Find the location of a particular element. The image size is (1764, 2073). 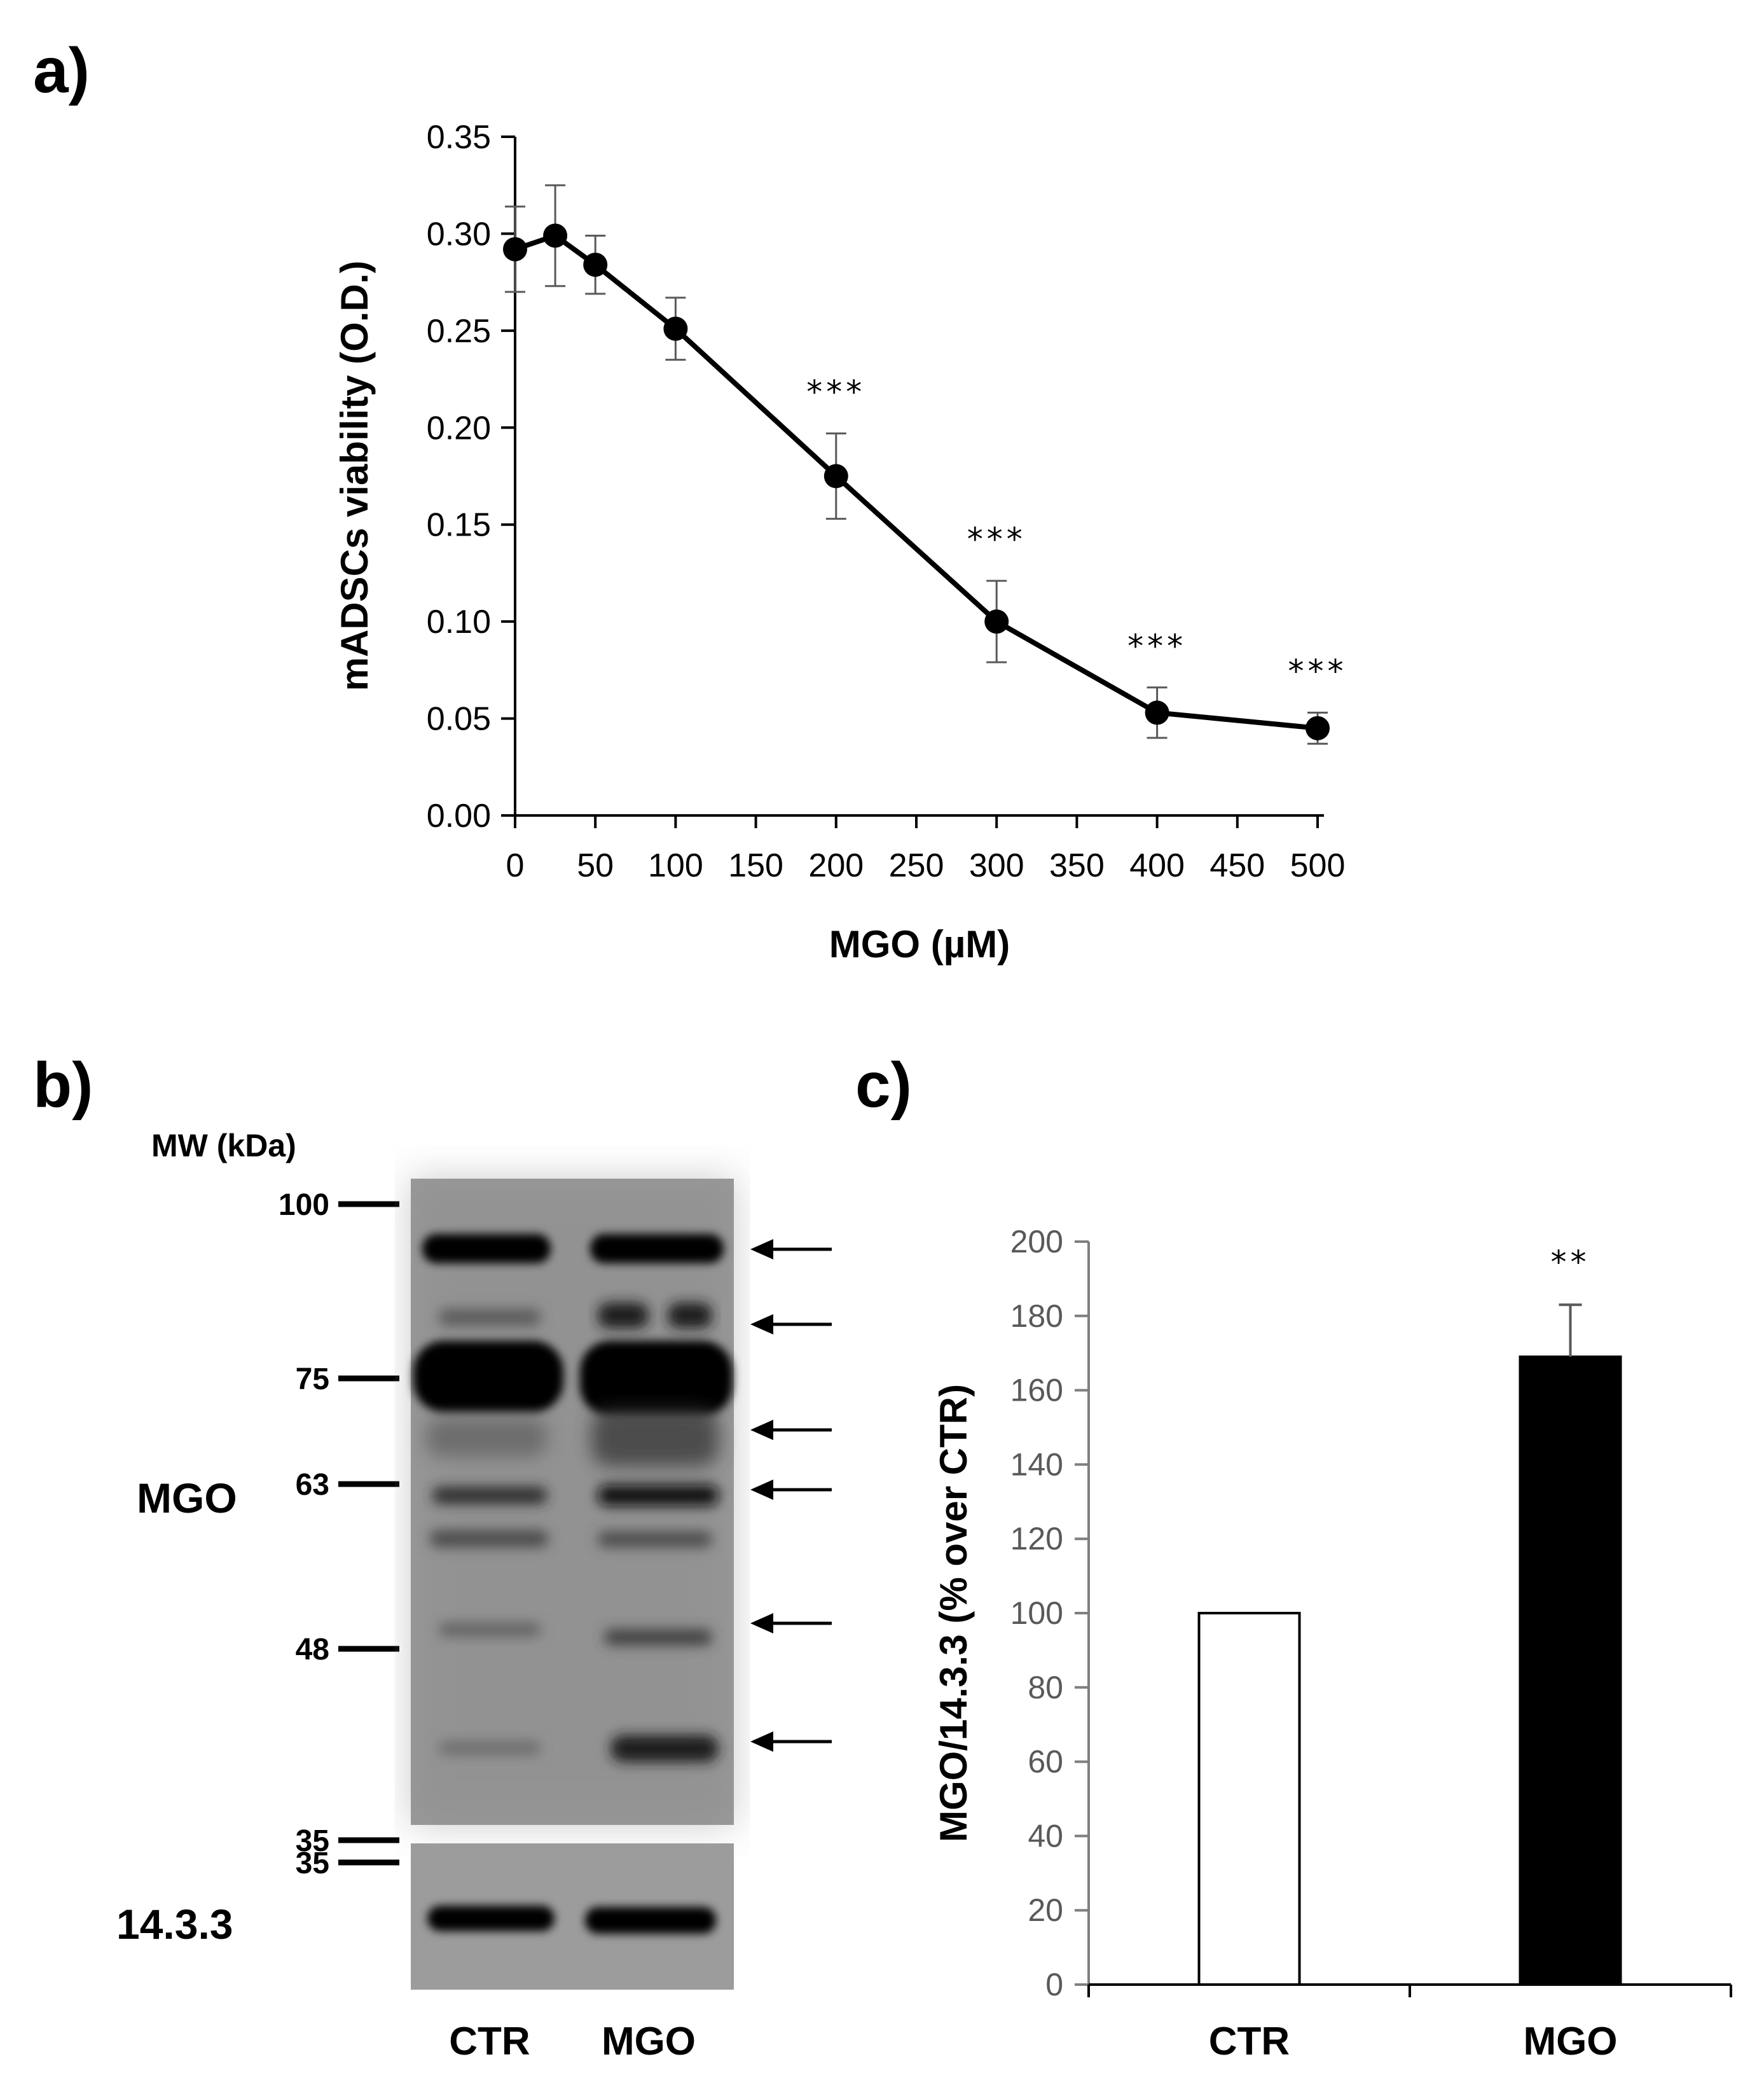

chart-a-y-tick-label: 0.25 is located at coordinates (459, 331).